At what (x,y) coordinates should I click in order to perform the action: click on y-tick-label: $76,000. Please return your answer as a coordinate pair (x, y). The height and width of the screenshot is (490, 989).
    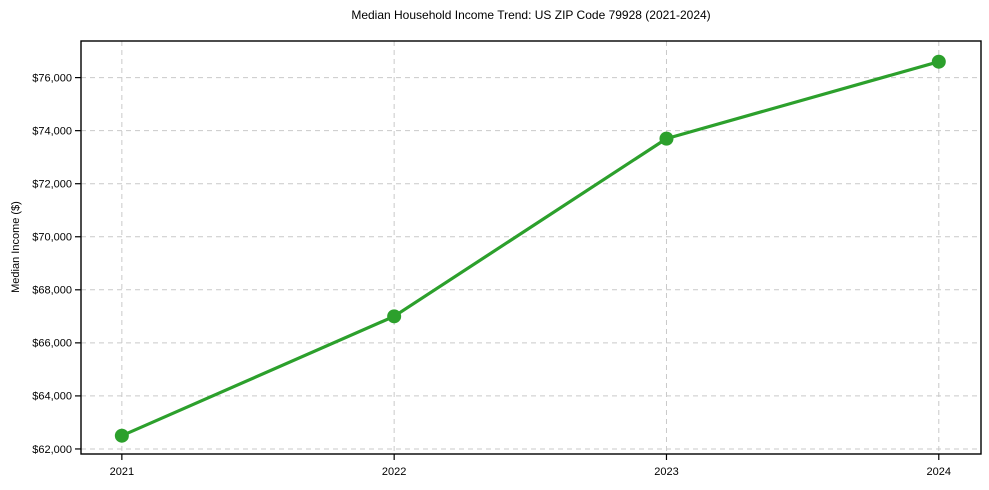
    Looking at the image, I should click on (52, 78).